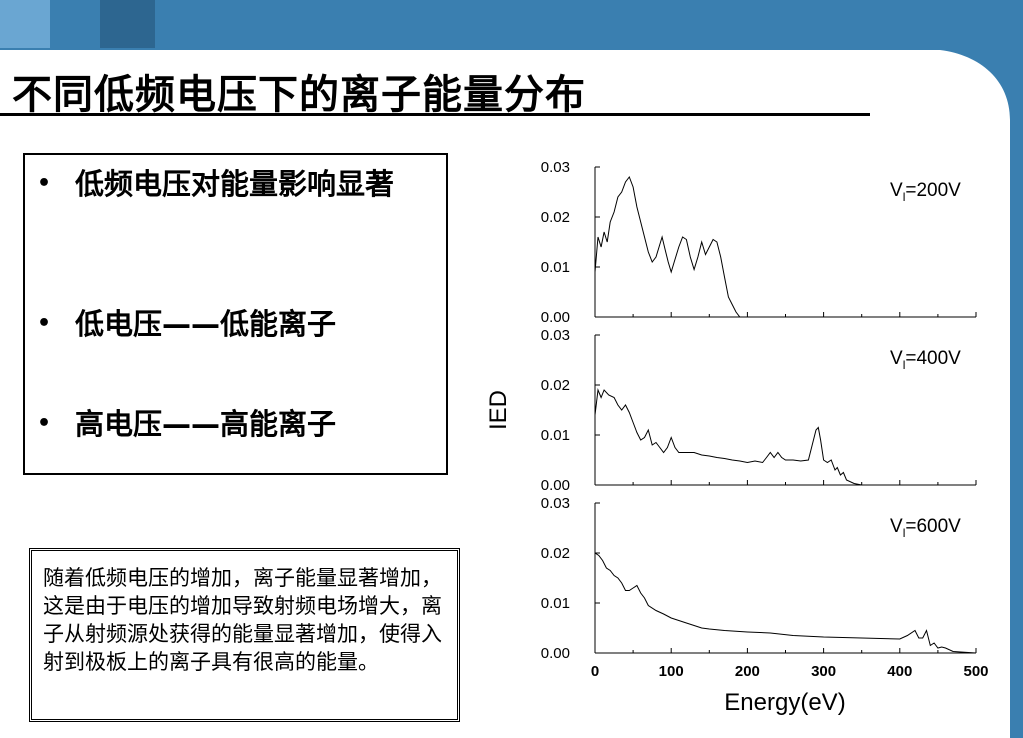  Describe the element at coordinates (975, 671) in the screenshot. I see `x-tick-label: 500` at that location.